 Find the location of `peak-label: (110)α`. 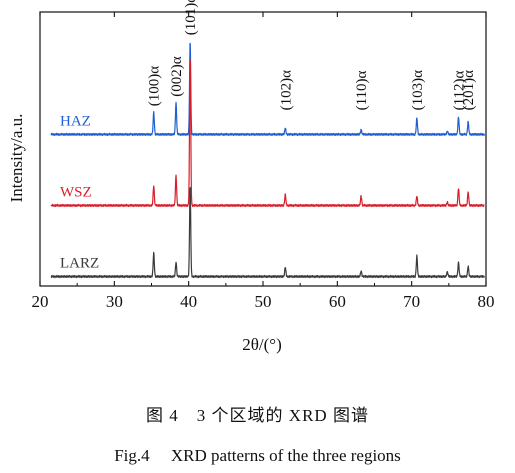

peak-label: (110)α is located at coordinates (362, 90).